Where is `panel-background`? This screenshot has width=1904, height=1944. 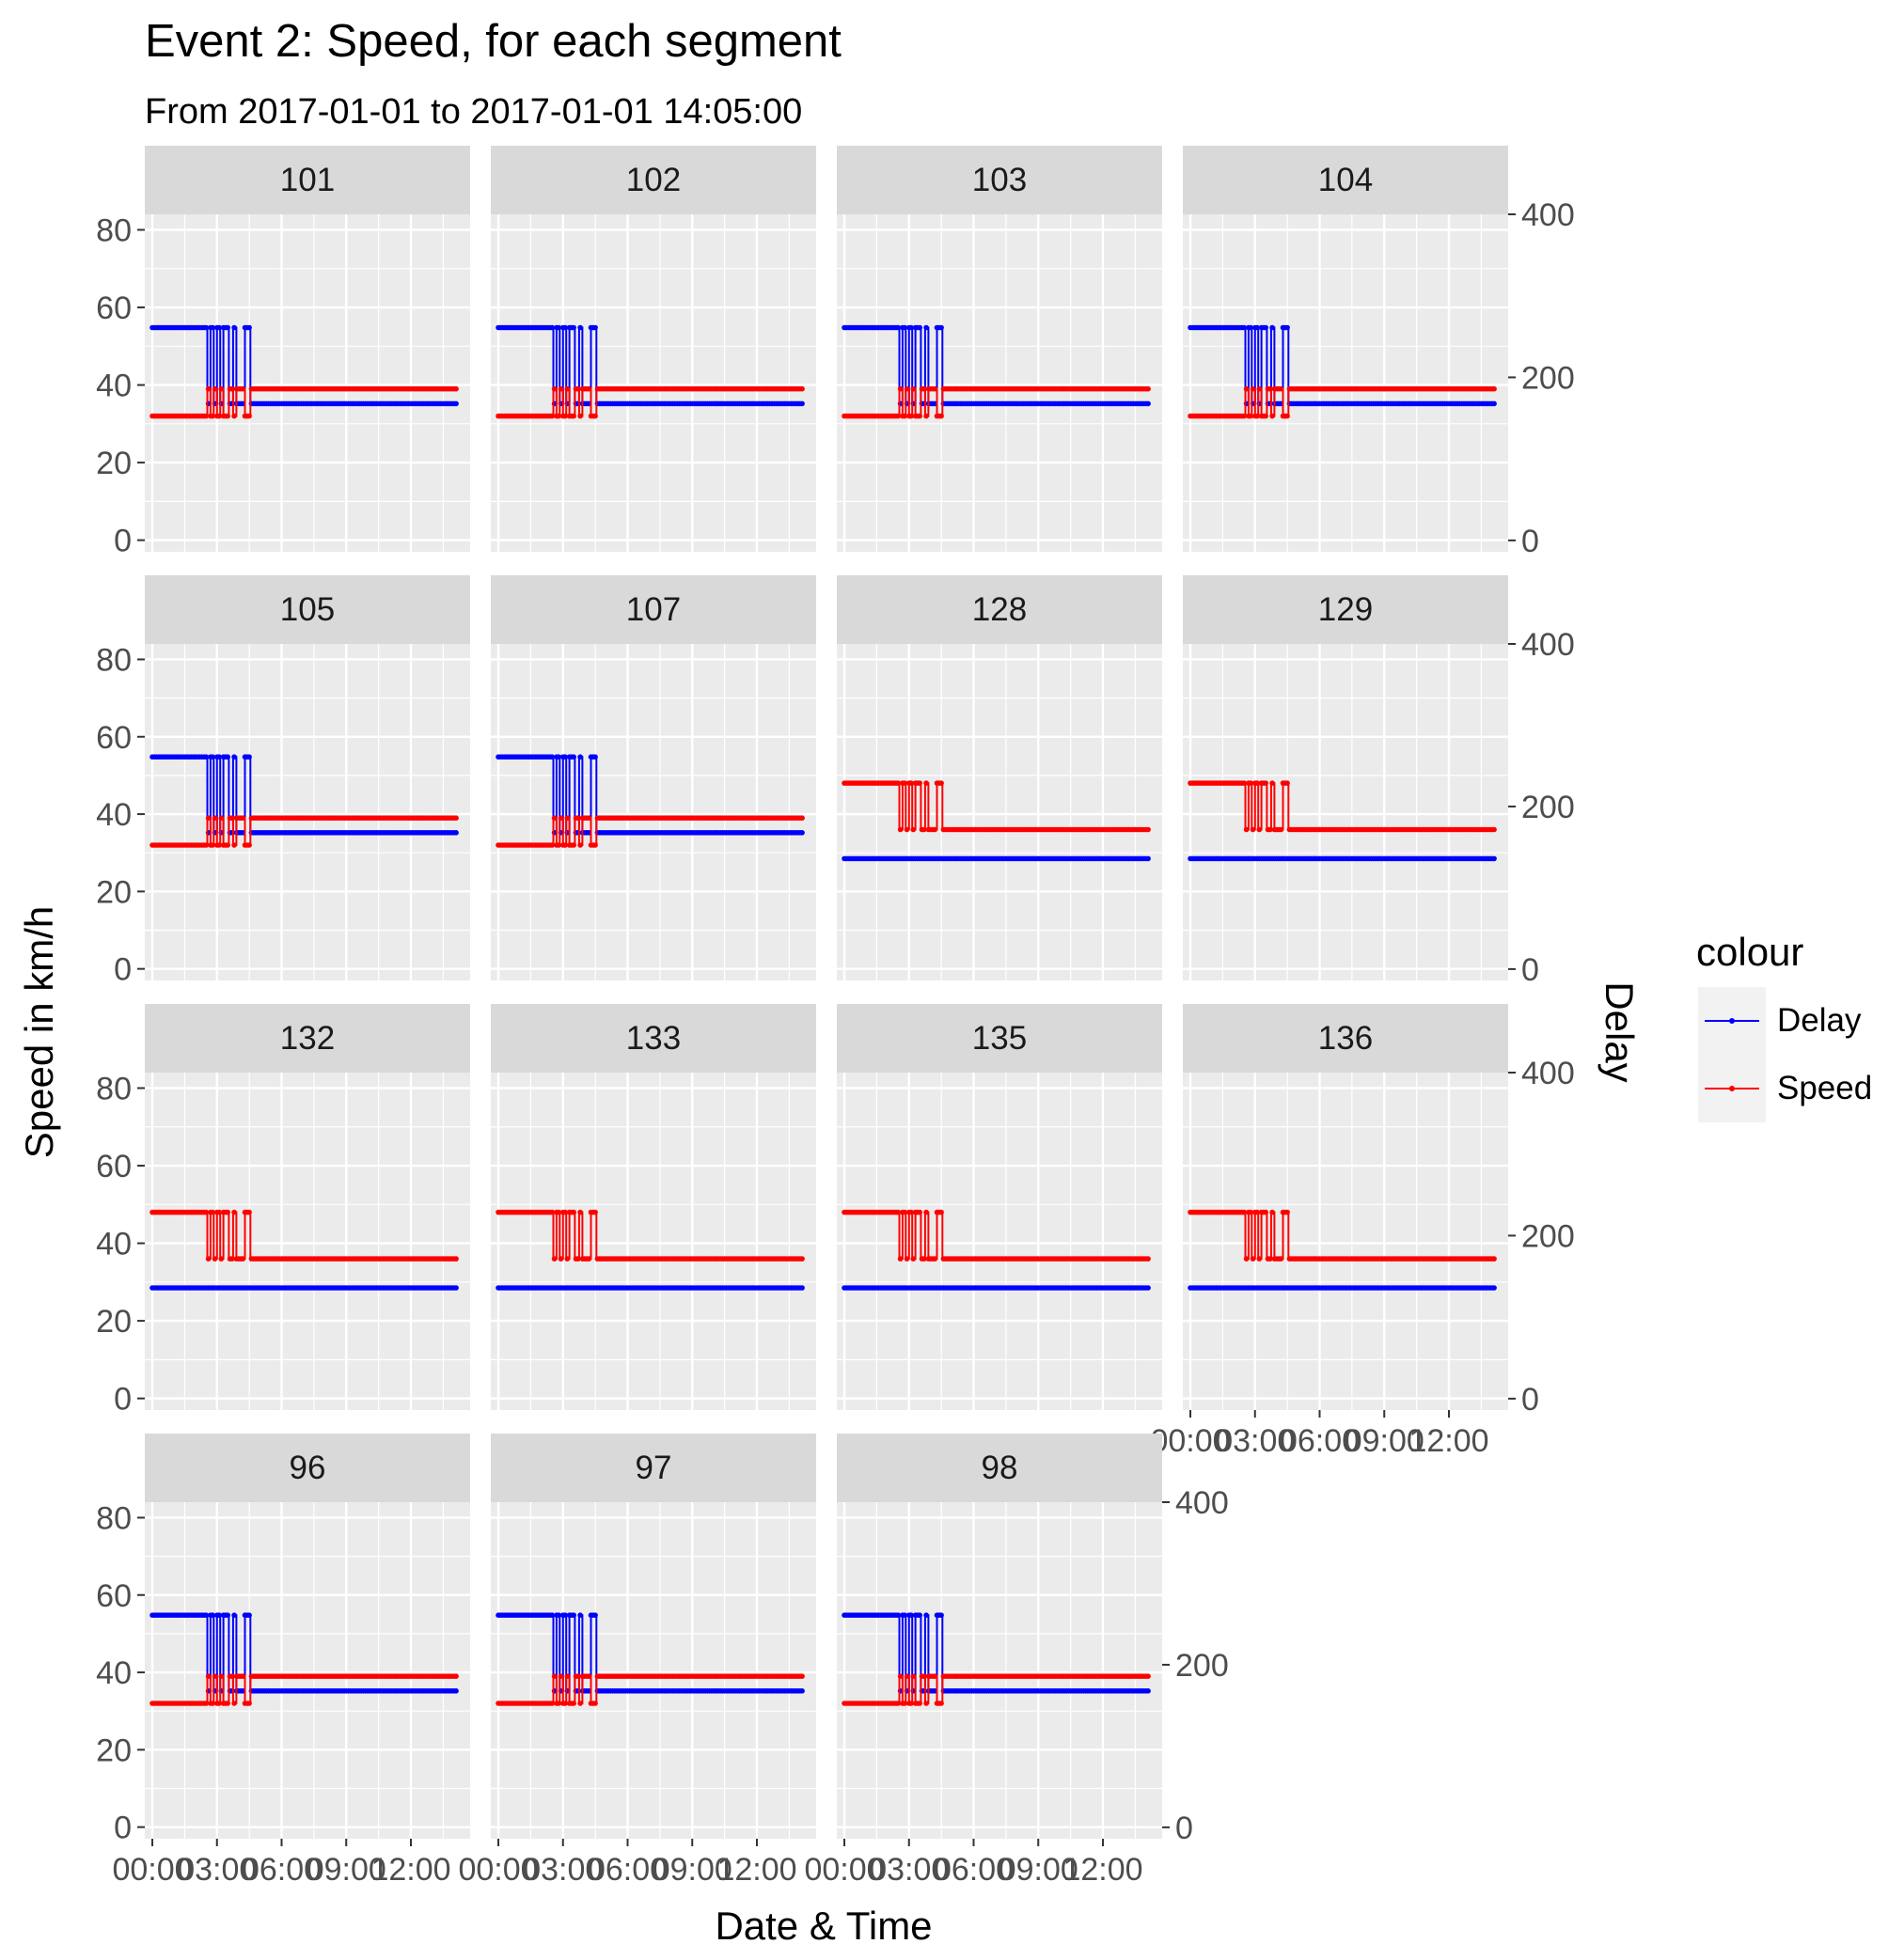
panel-background is located at coordinates (1000, 1241).